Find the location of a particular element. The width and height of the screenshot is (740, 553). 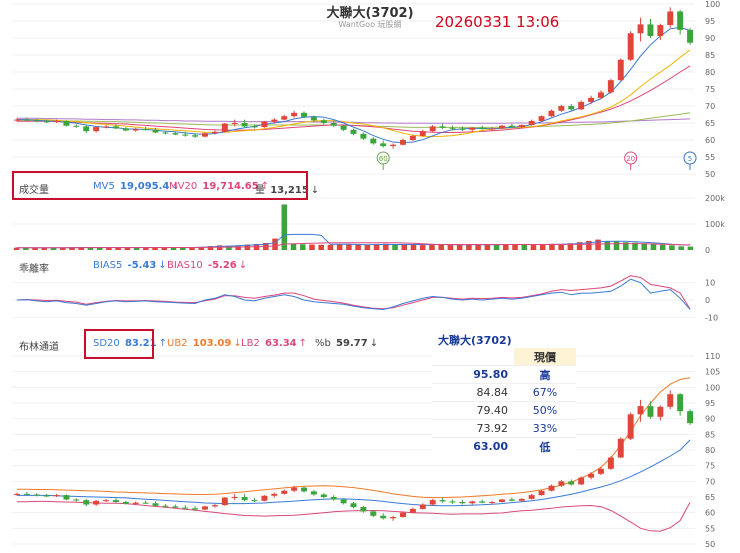

bb-table-row: 73.92 33% is located at coordinates (504, 428).